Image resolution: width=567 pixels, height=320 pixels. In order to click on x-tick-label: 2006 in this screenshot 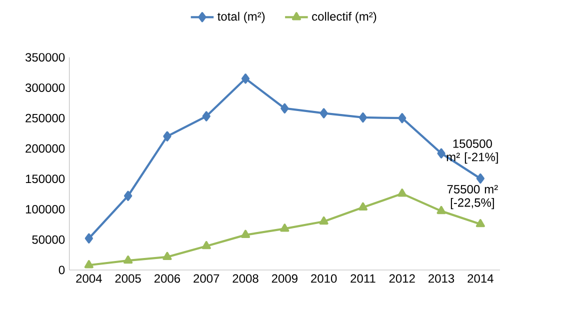, I will do `click(167, 278)`.